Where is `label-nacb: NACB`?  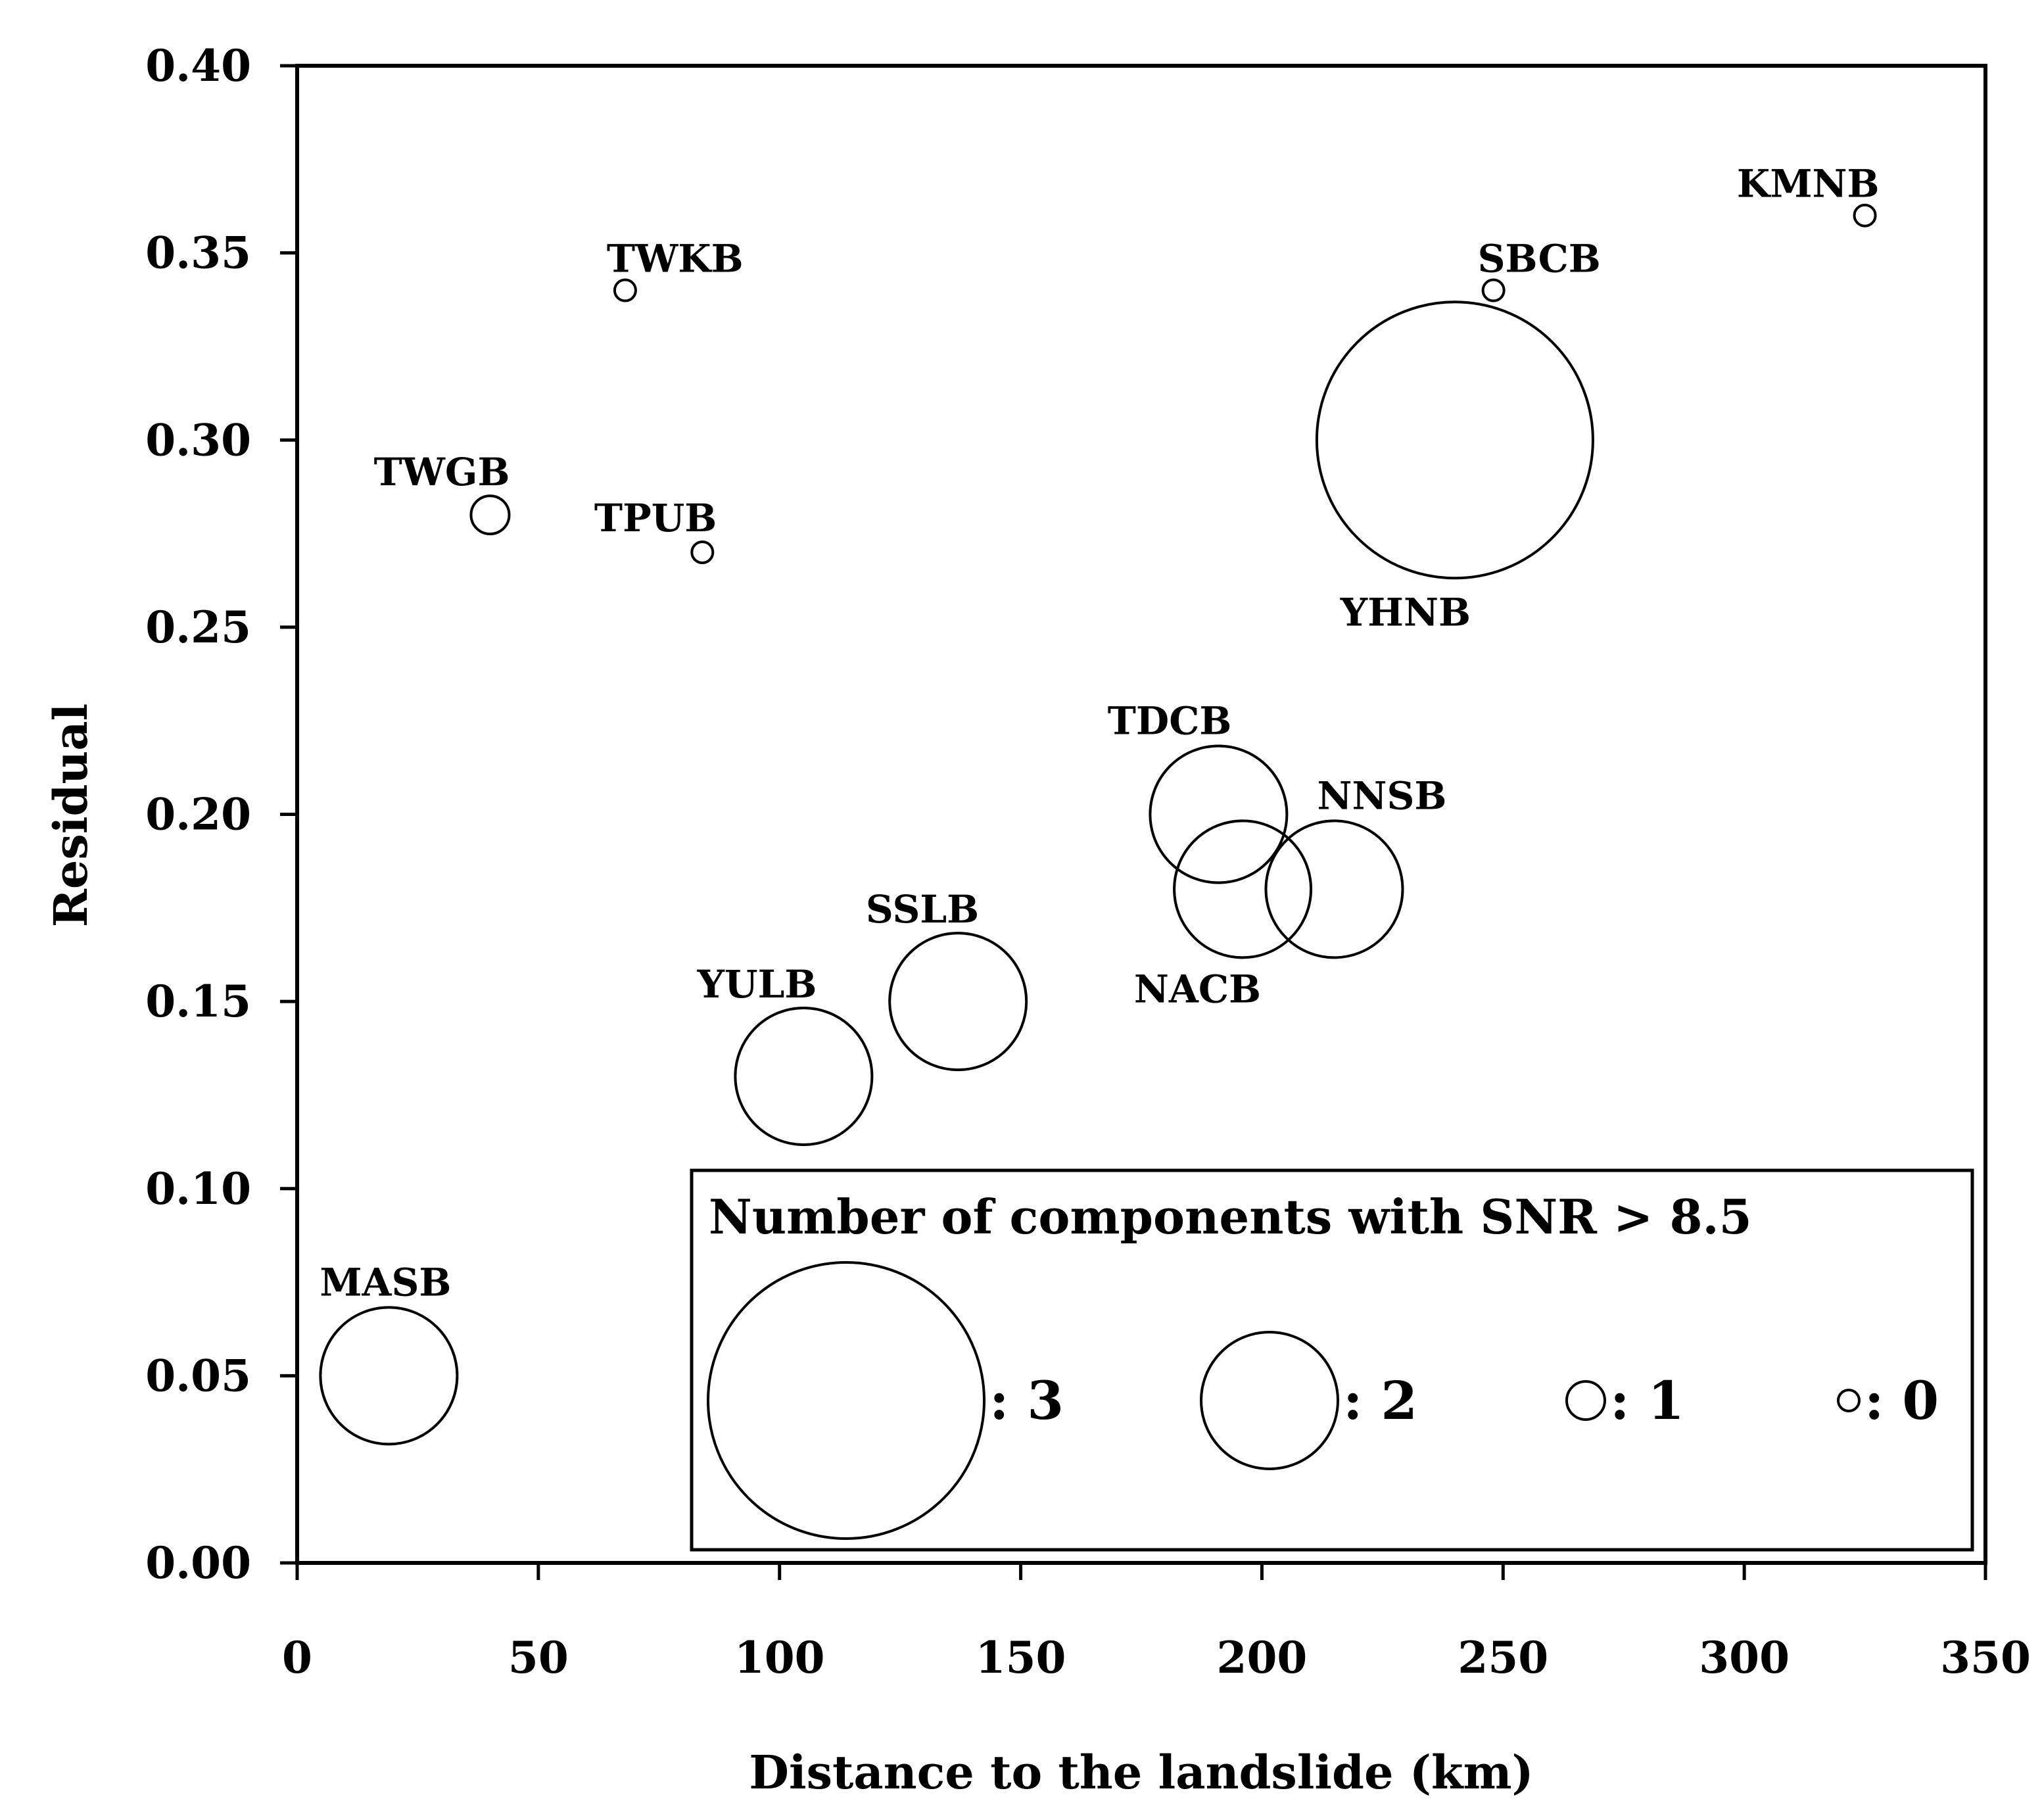 label-nacb: NACB is located at coordinates (1197, 989).